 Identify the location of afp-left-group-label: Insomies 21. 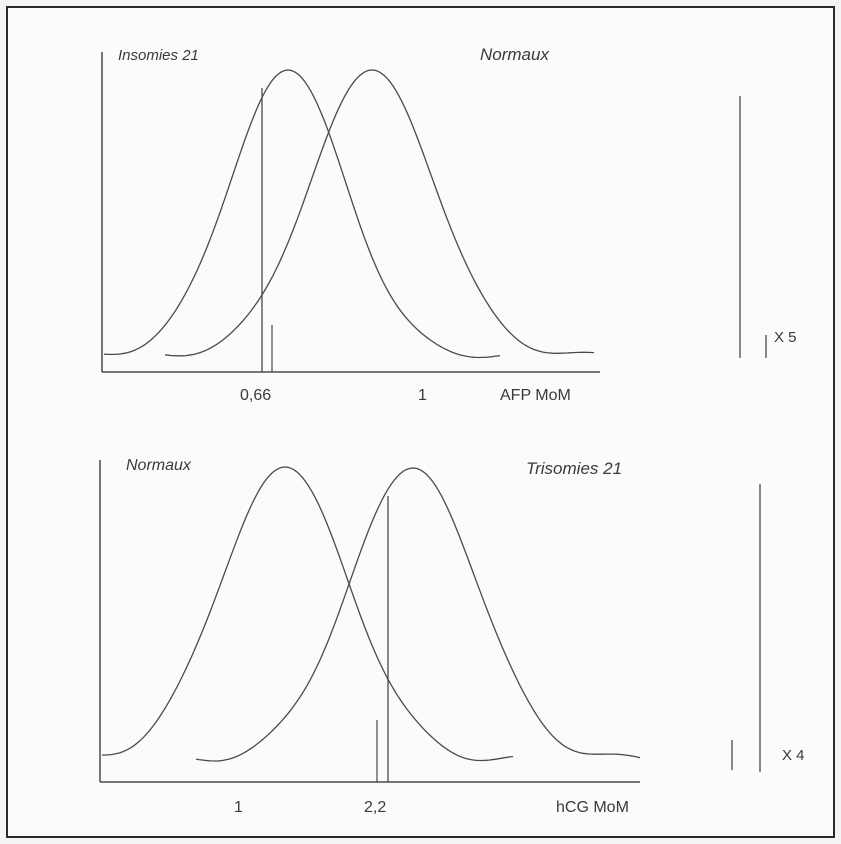
(158, 55).